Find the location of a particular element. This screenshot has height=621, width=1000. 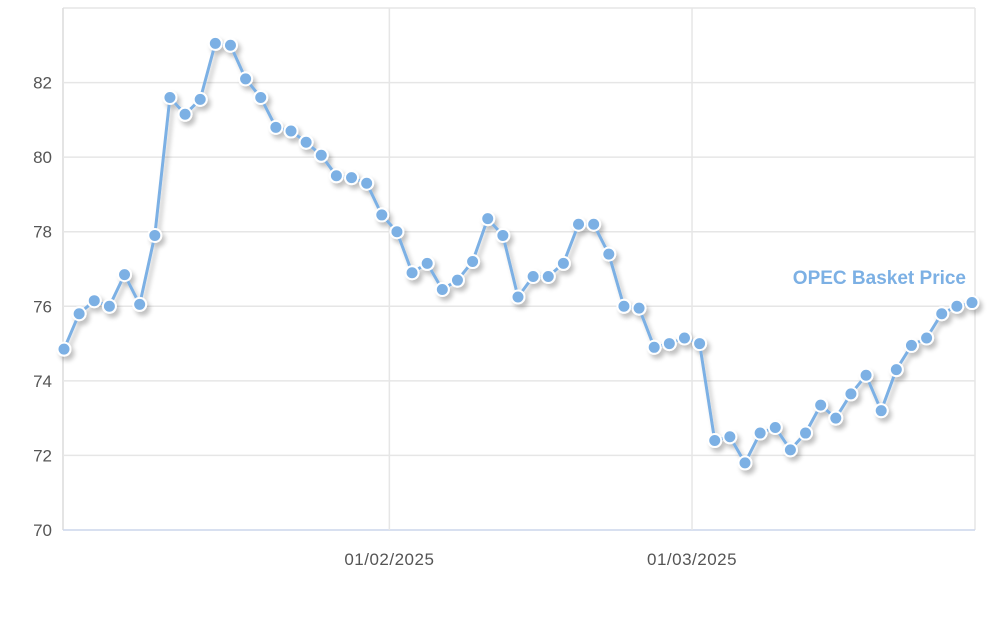

y-tick-label: 72 is located at coordinates (42, 455).